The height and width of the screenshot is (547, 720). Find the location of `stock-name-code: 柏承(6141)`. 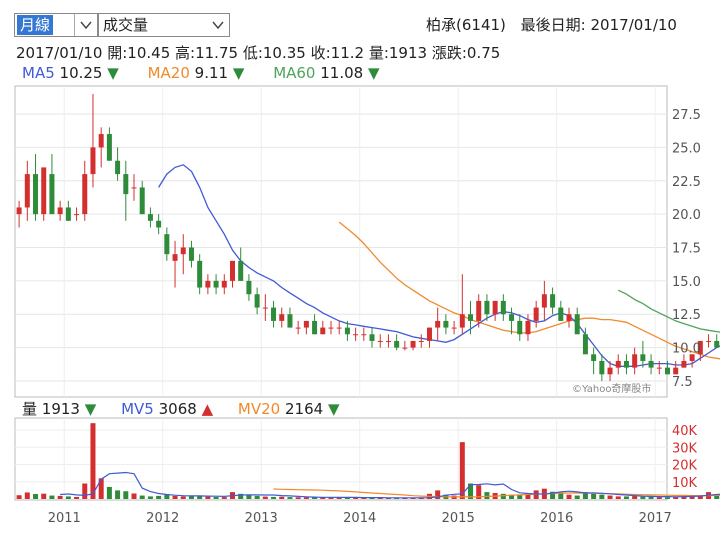

stock-name-code: 柏承(6141) is located at coordinates (466, 25).